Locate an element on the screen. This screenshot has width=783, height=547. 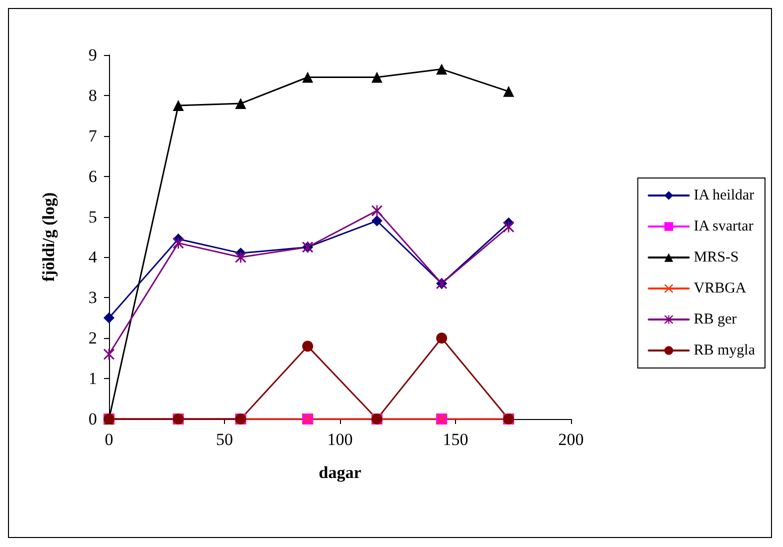
x-tick-label: 200 is located at coordinates (571, 439).